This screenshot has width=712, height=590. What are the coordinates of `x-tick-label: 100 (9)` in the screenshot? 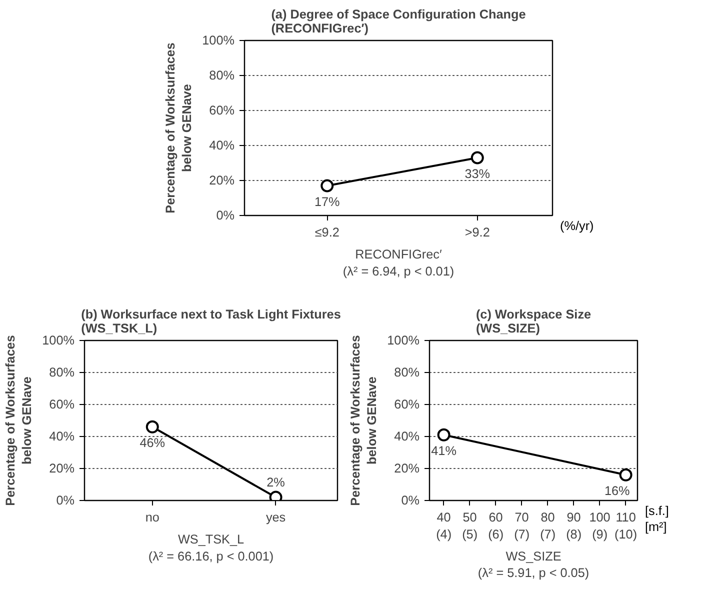 It's located at (599, 526).